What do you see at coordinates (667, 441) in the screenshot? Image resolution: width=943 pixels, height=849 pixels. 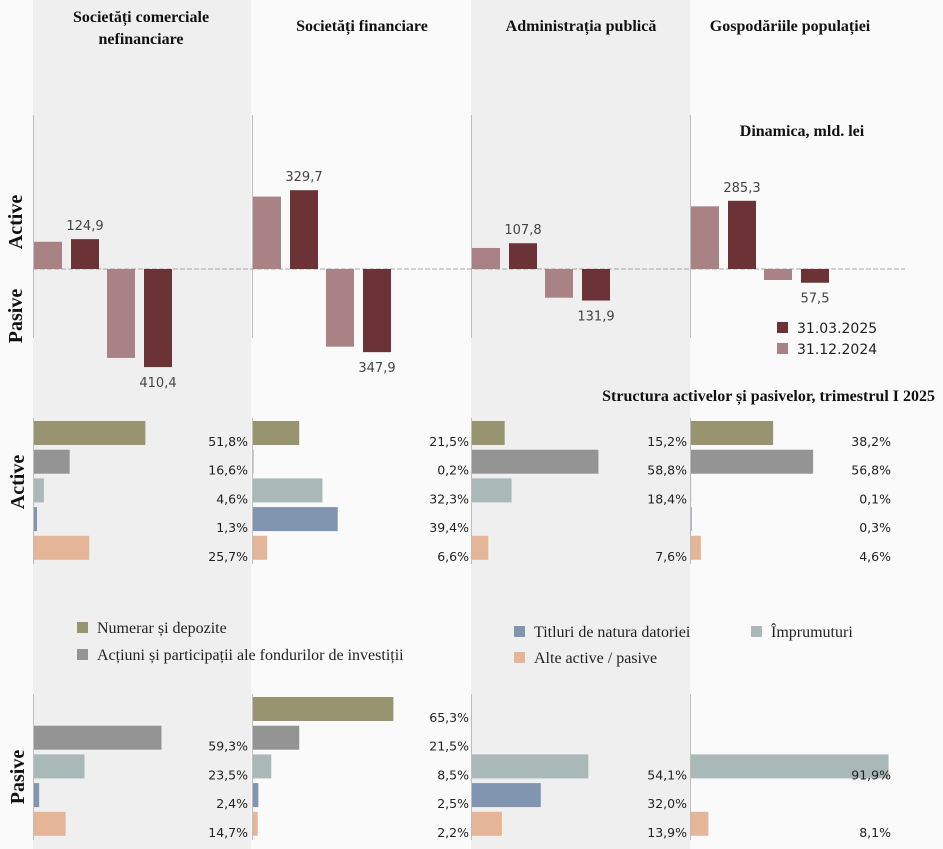 I see `percent-label-active: 15,2%` at bounding box center [667, 441].